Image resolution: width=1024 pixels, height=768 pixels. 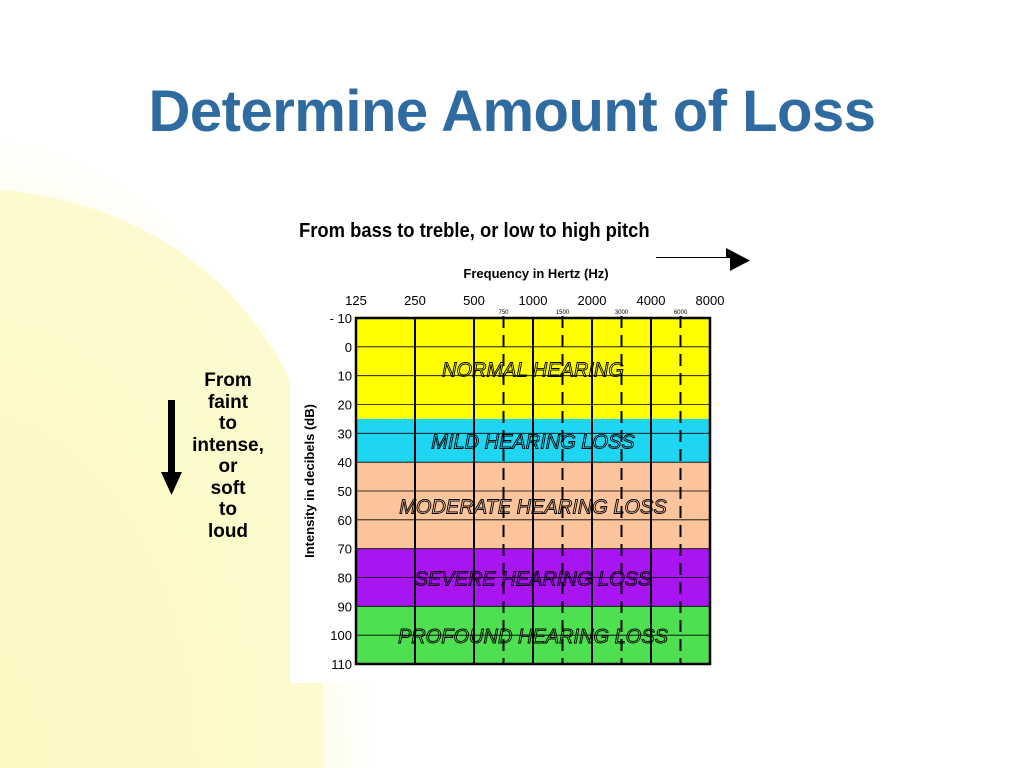 What do you see at coordinates (228, 380) in the screenshot?
I see `intensity-note-line: From` at bounding box center [228, 380].